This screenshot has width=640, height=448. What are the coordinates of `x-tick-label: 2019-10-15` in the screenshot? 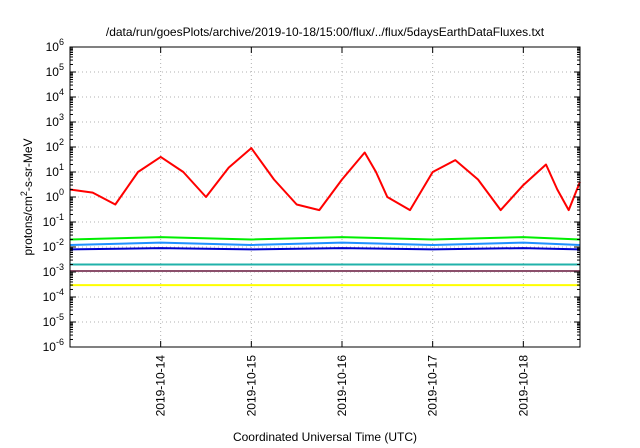 It's located at (251, 386).